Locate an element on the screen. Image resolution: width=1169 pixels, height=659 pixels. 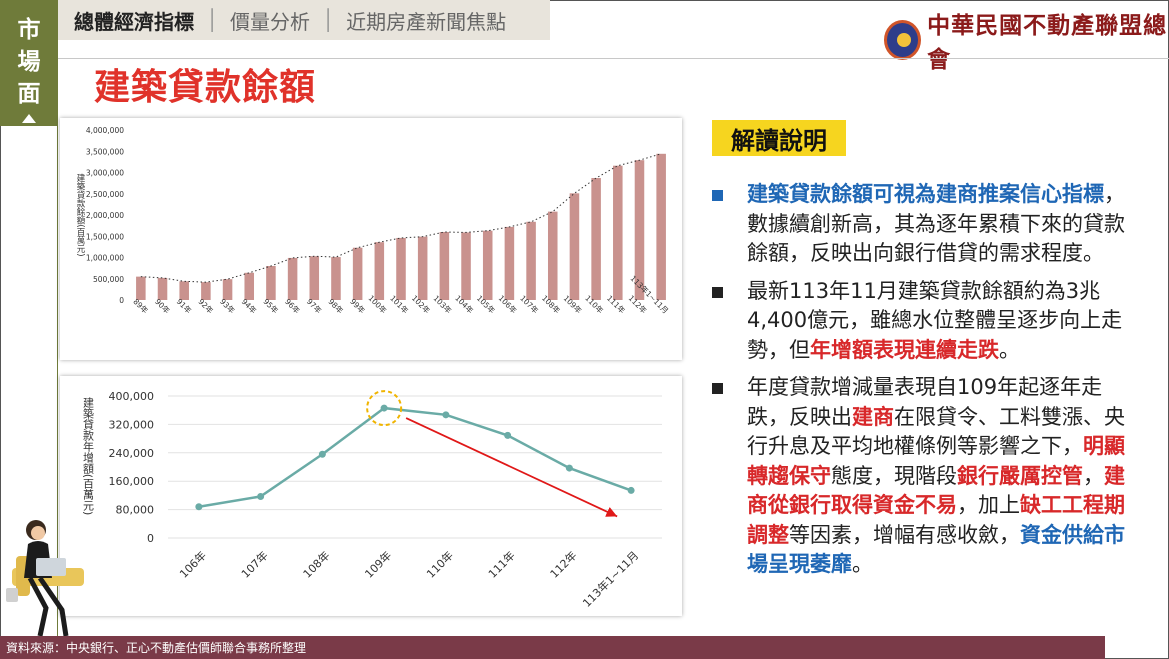
x-tick-label: 112年 is located at coordinates (563, 564).